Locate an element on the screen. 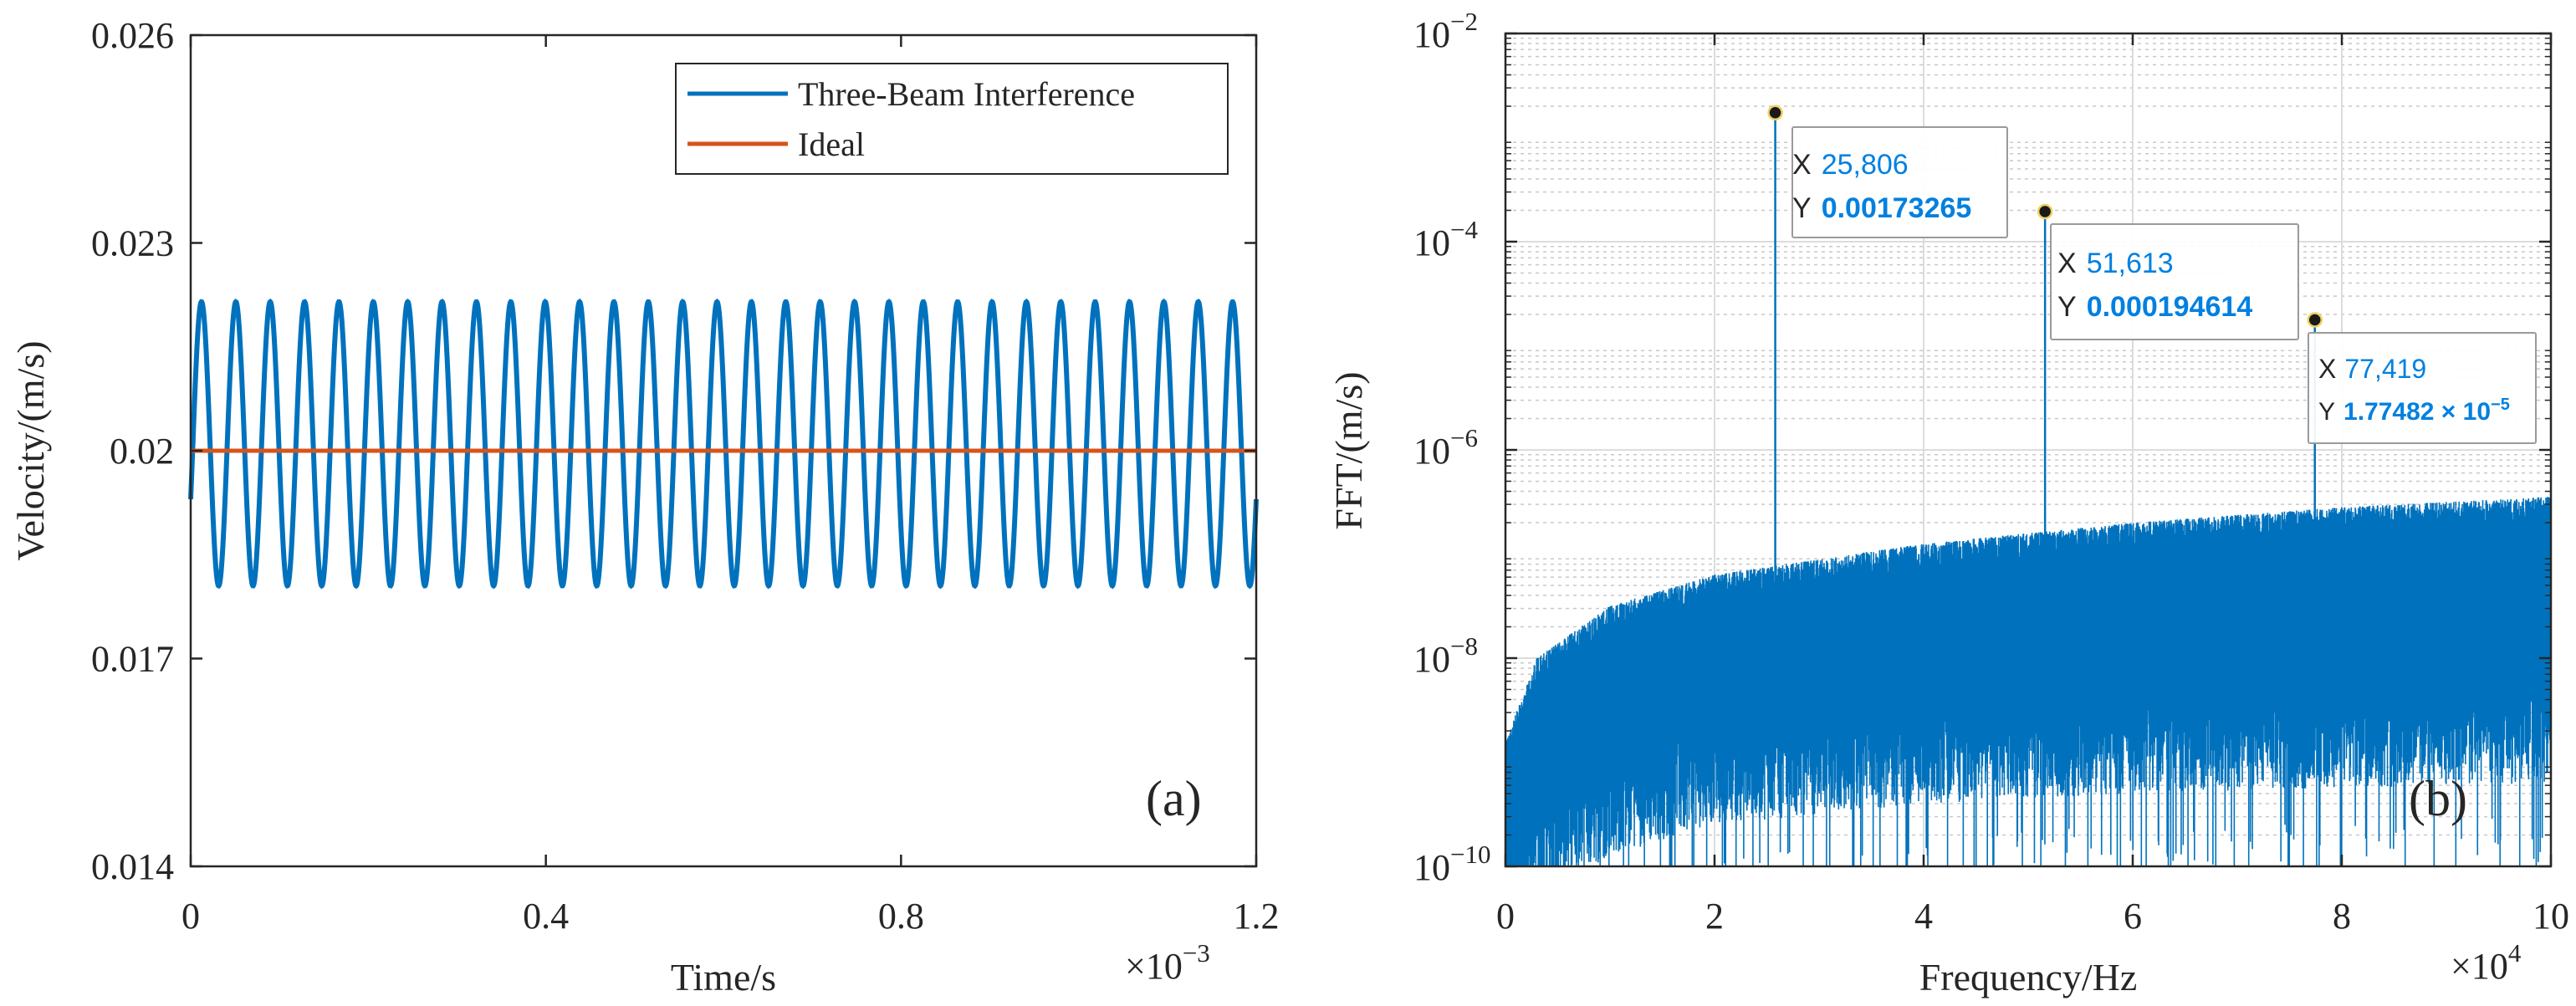 This screenshot has height=1006, width=2576. datatip-1-y-label: Y is located at coordinates (1802, 208).